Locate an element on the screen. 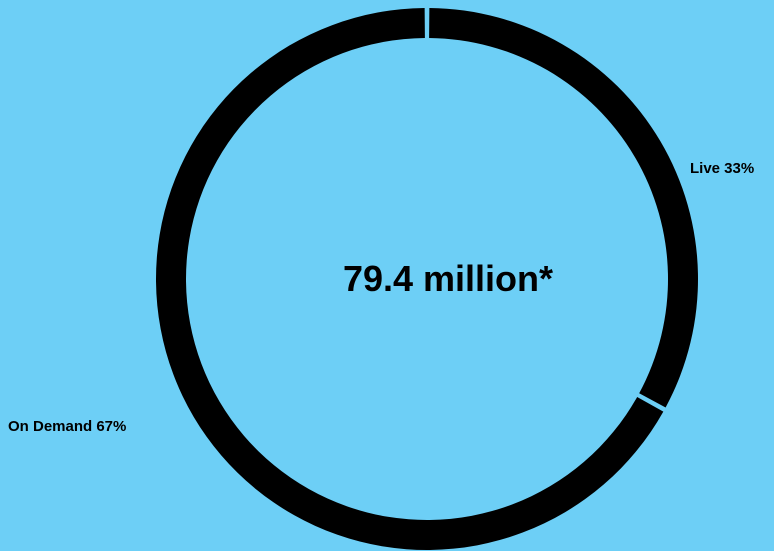  center-total-label: 79.4 million* is located at coordinates (448, 278).